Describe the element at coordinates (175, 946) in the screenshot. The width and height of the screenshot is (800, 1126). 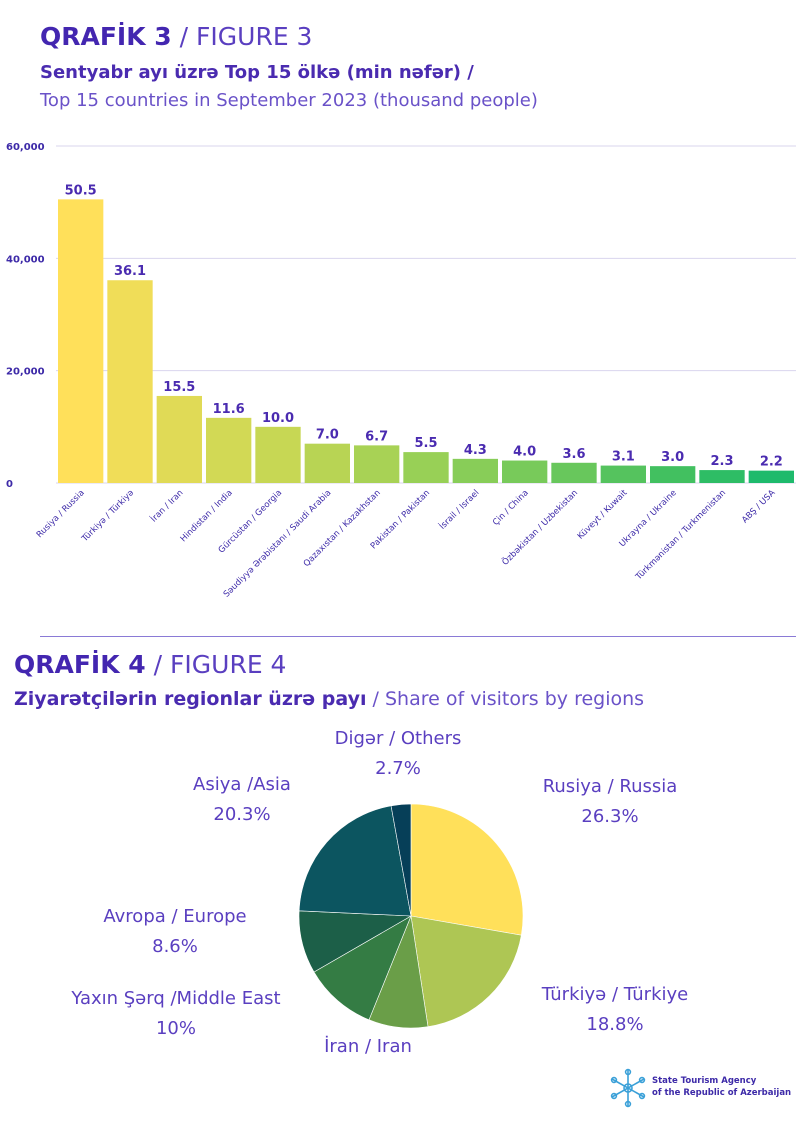
I see `pie-slice-value: 8.6%` at that location.